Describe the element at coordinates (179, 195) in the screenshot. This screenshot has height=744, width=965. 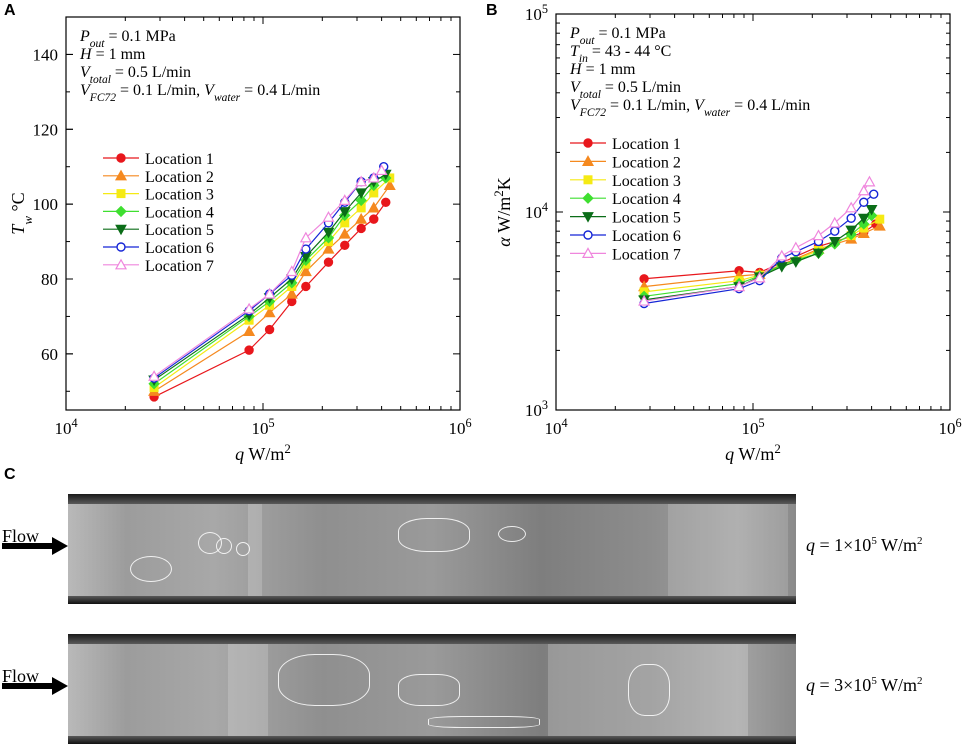
I see `legend-label-a-3: Location 3` at that location.